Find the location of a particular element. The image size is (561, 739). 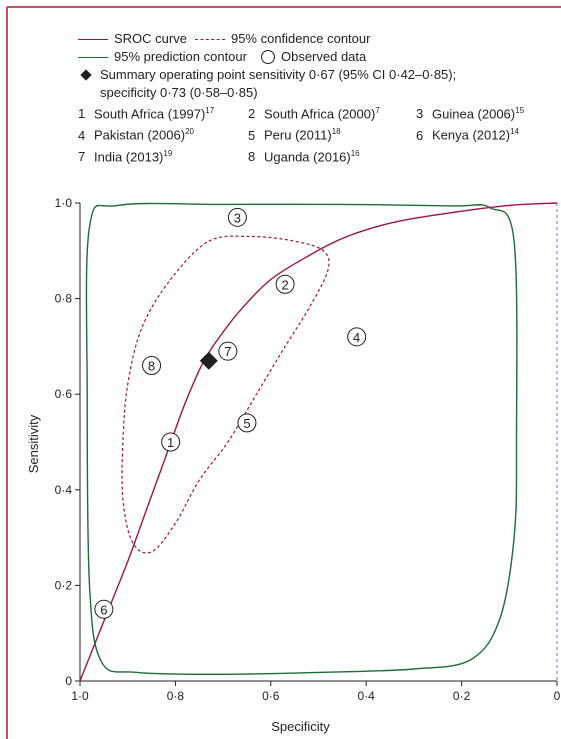

observed-point-label: 5 is located at coordinates (246, 423).